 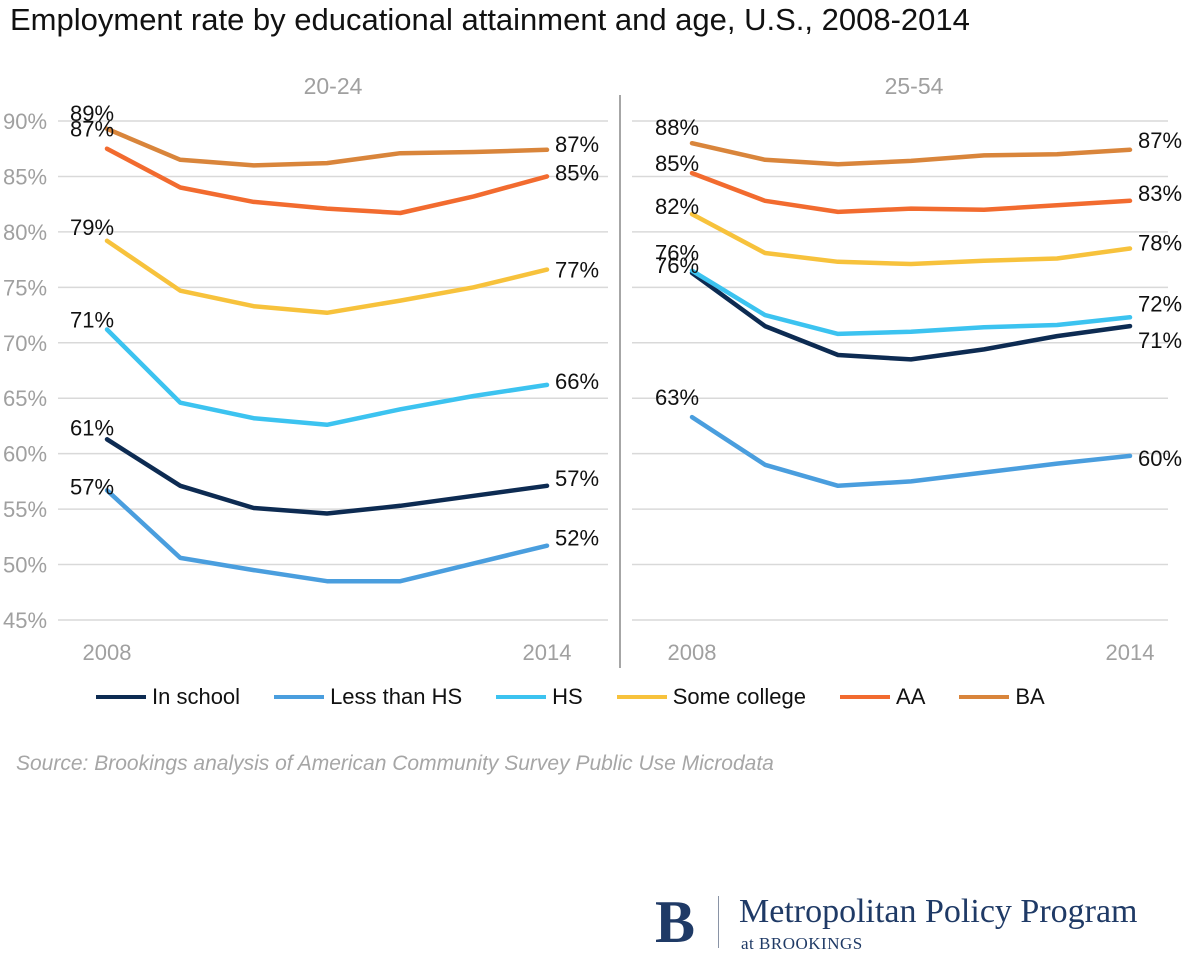 I want to click on end-label-p1-hs: 66%, so click(x=577, y=381).